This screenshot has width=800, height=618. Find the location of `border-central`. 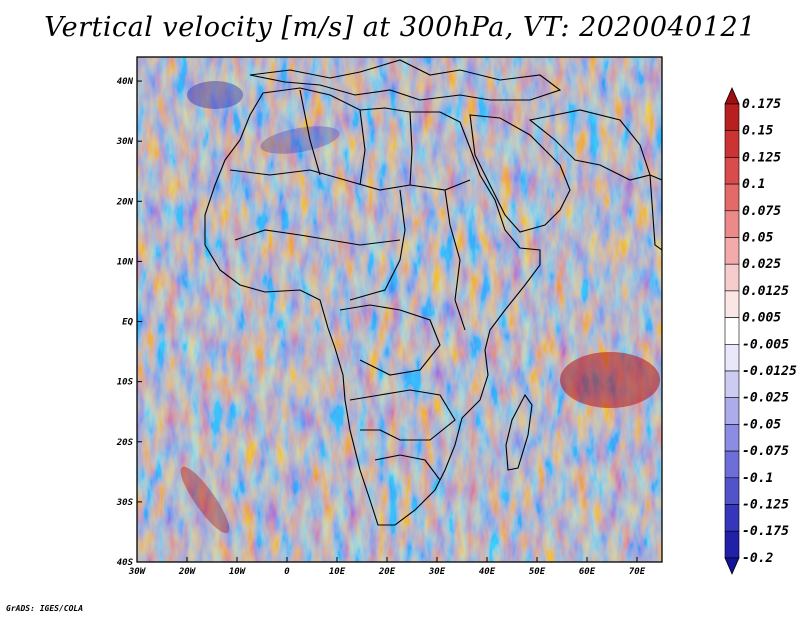

border-central is located at coordinates (377, 245).